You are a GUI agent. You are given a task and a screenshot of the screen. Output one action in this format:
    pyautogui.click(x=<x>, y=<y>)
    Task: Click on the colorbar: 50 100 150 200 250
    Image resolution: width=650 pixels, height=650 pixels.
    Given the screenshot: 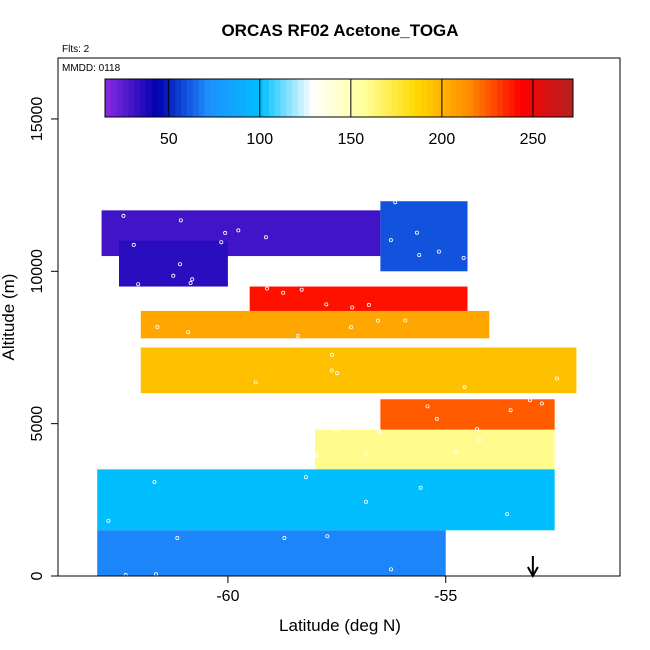 What is the action you would take?
    pyautogui.click(x=339, y=113)
    